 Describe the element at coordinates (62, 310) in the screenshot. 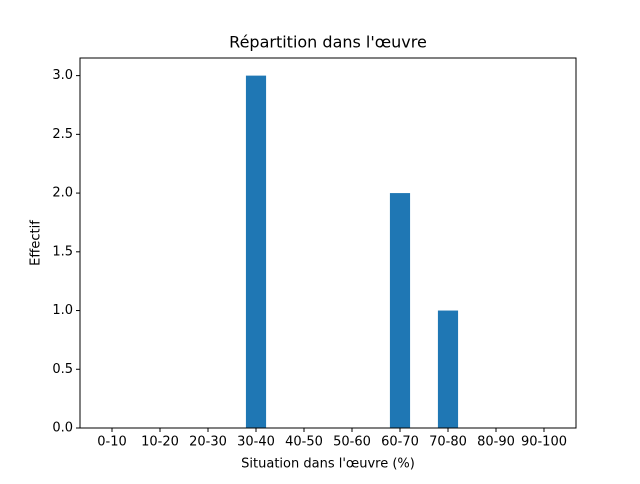

I see `y-tick-label: 1.0` at that location.